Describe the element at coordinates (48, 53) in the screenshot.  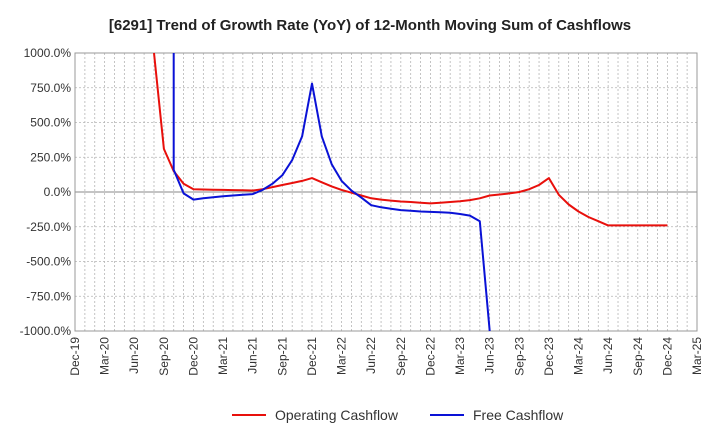
I see `y-tick-label: 1000.0%` at that location.